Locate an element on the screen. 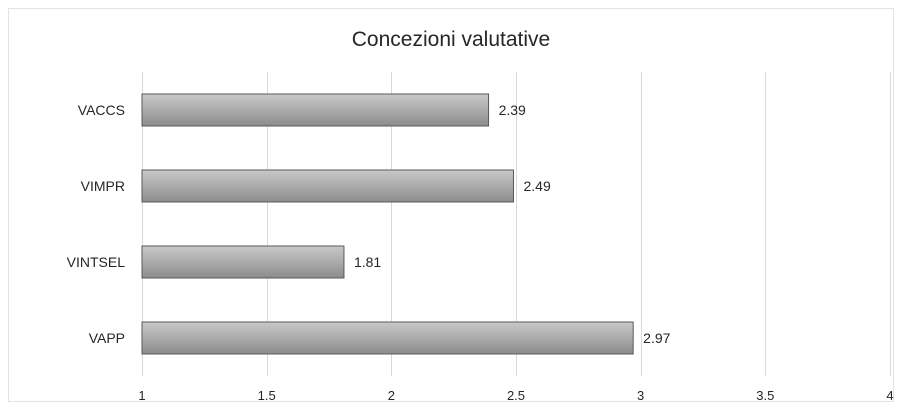 This screenshot has width=902, height=410. x-tick-label: 3 is located at coordinates (640, 395).